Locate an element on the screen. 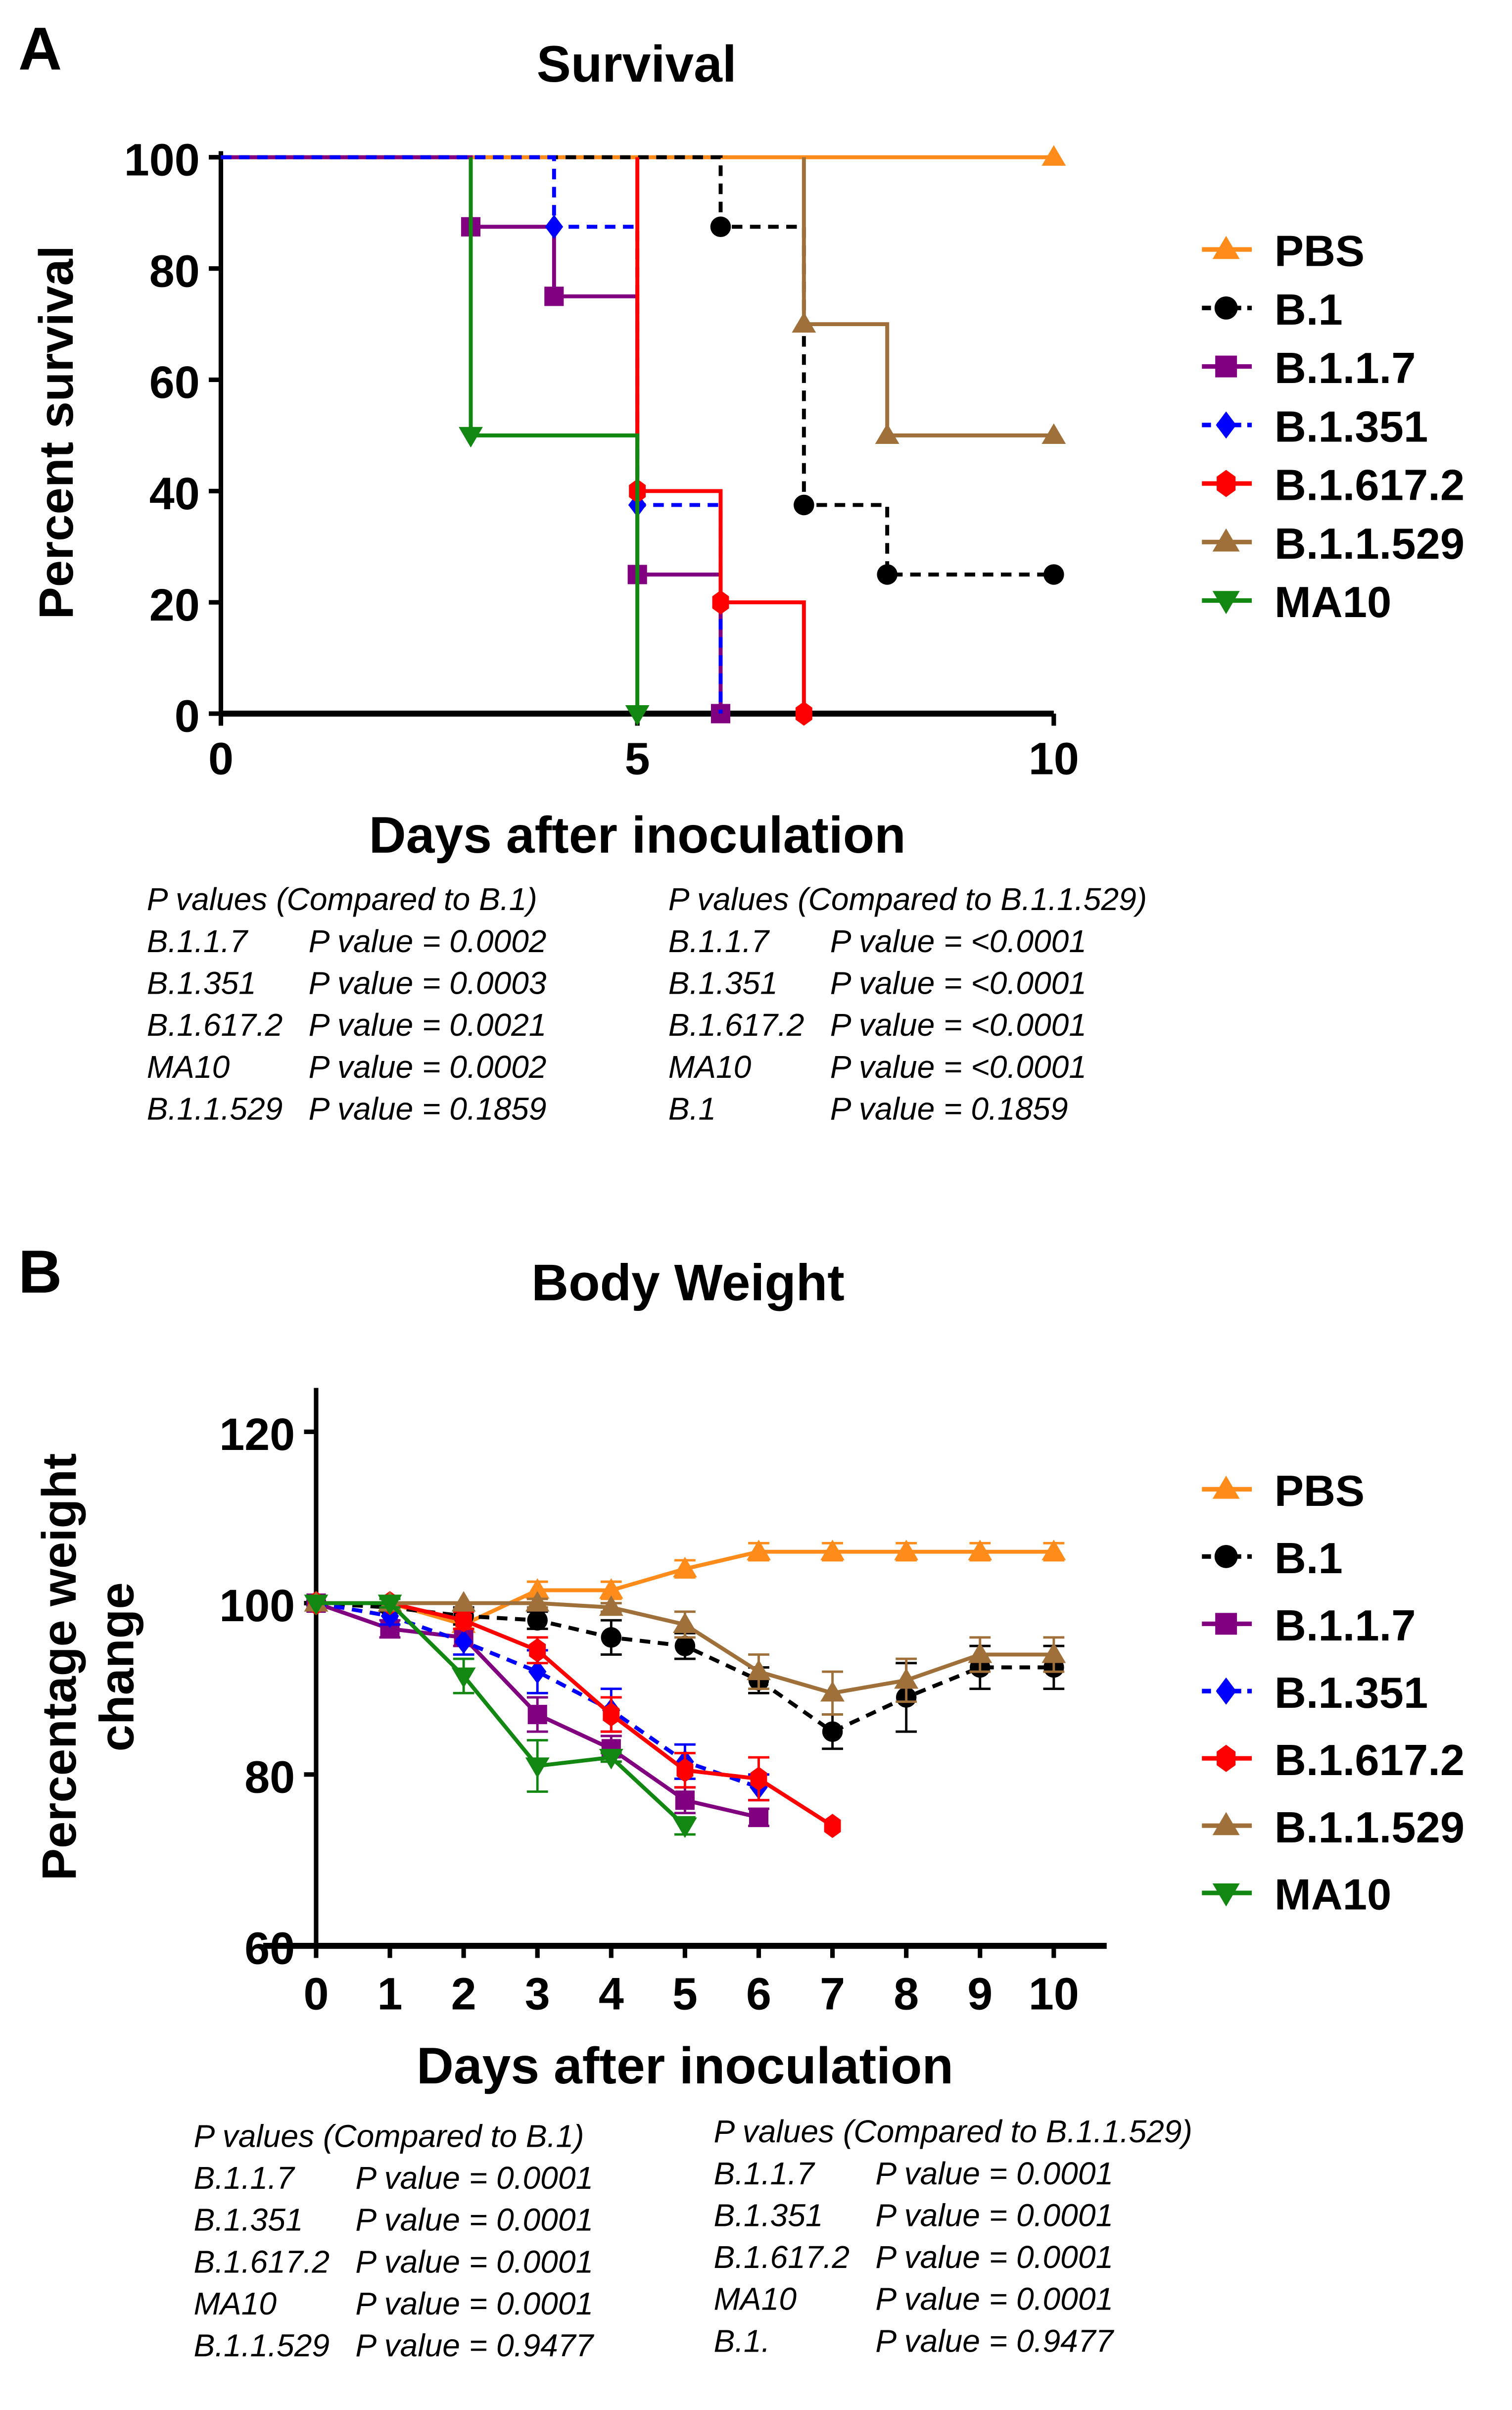  legend-label: B.1 is located at coordinates (1309, 1558).